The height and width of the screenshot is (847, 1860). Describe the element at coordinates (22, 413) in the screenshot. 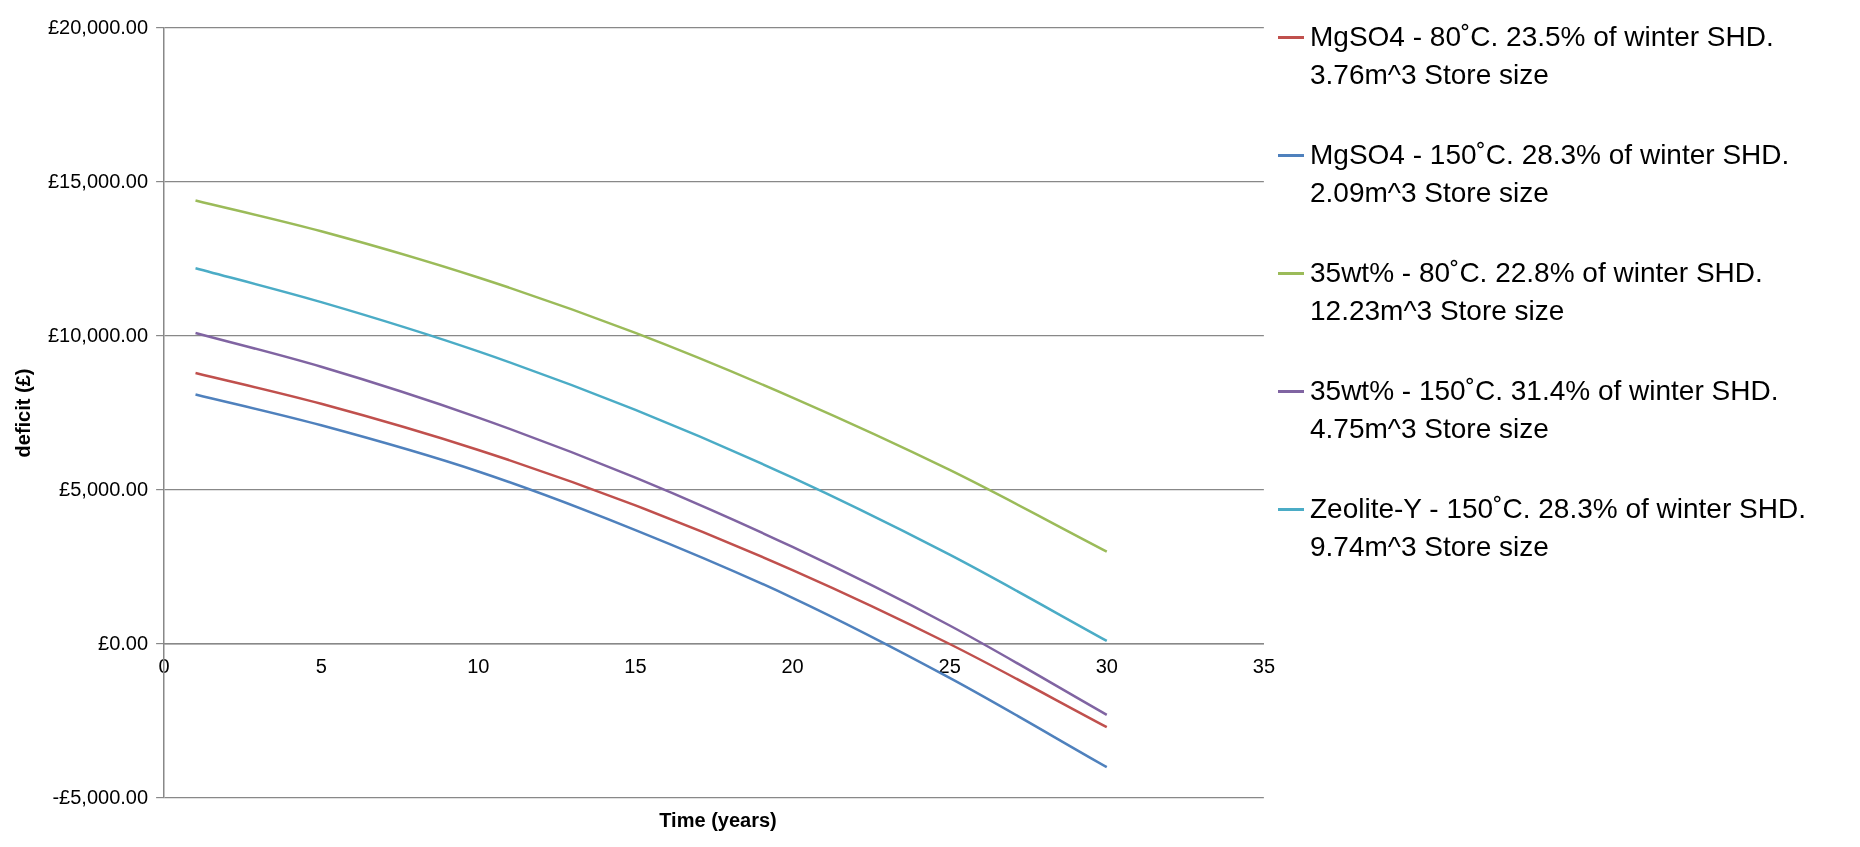

I see `y-axis-title: deficit (£)` at that location.